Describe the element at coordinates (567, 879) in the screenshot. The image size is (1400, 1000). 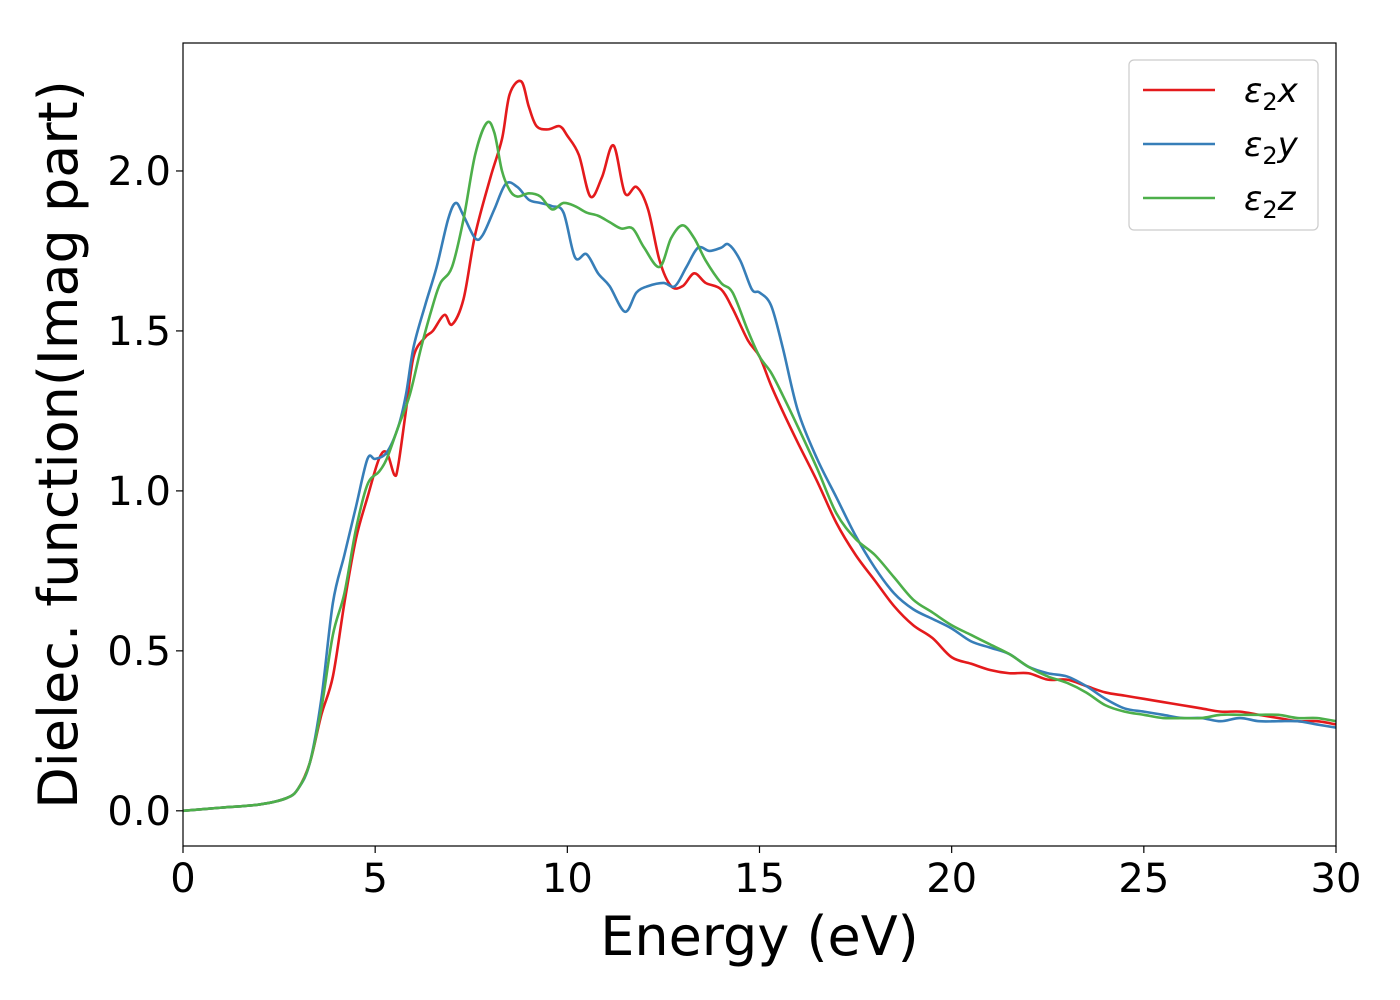
I see `x-tick-label: 10` at that location.